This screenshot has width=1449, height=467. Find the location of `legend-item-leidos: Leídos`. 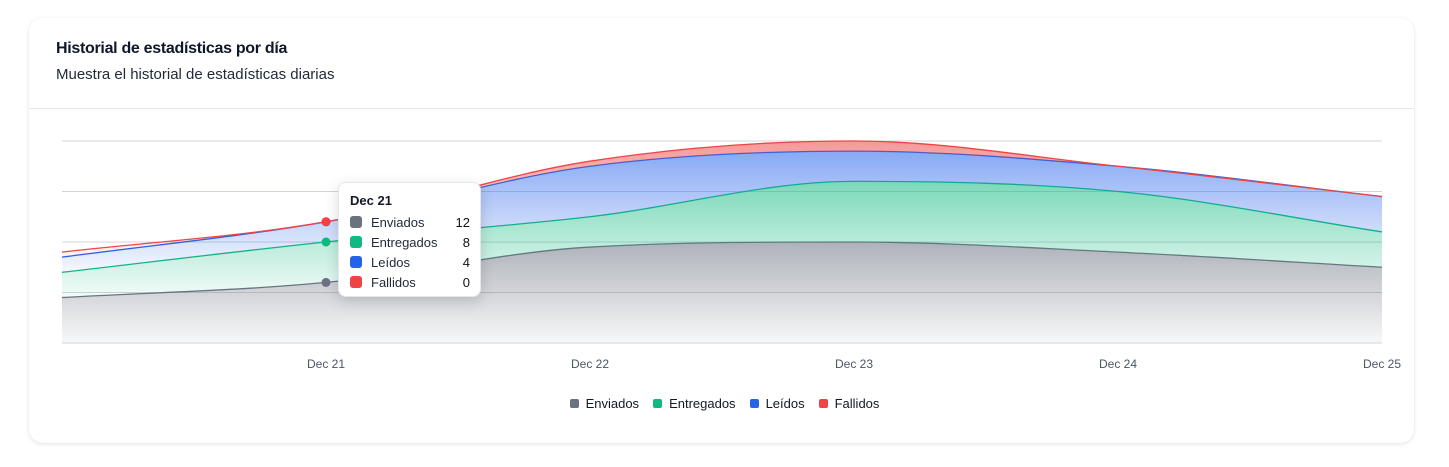

legend-item-leidos: Leídos is located at coordinates (777, 403).